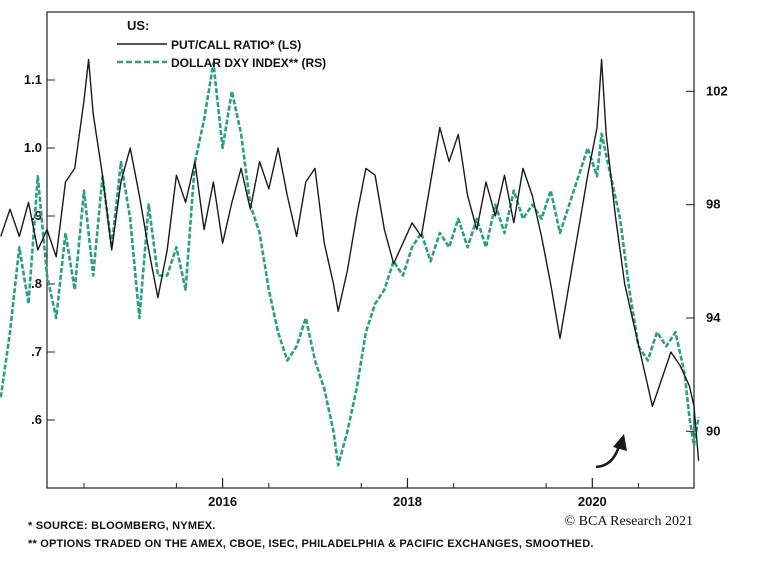 Image resolution: width=771 pixels, height=566 pixels. I want to click on footnote-source: * SOURCE: BLOOMBERG, NYMEX., so click(122, 526).